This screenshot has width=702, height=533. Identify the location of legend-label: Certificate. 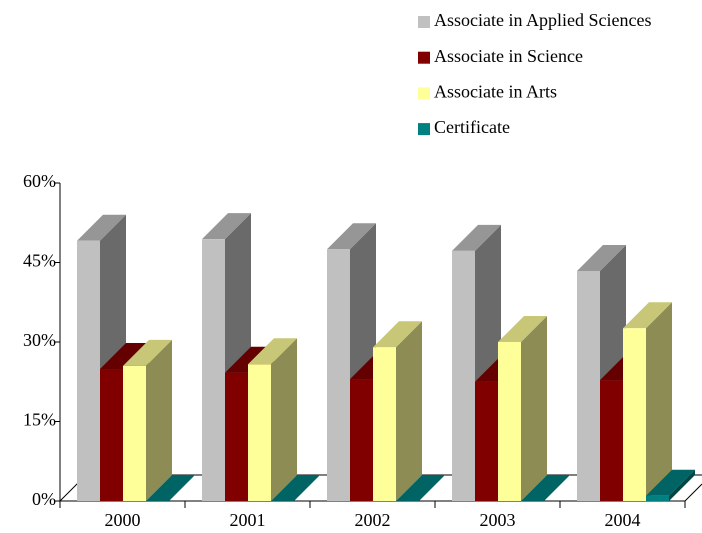
(472, 127).